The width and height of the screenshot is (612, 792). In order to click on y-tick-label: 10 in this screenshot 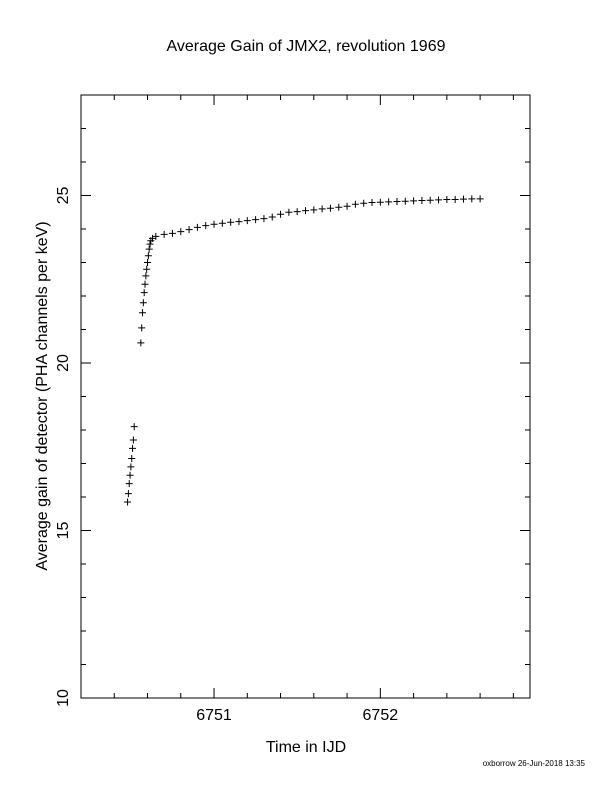, I will do `click(63, 698)`.